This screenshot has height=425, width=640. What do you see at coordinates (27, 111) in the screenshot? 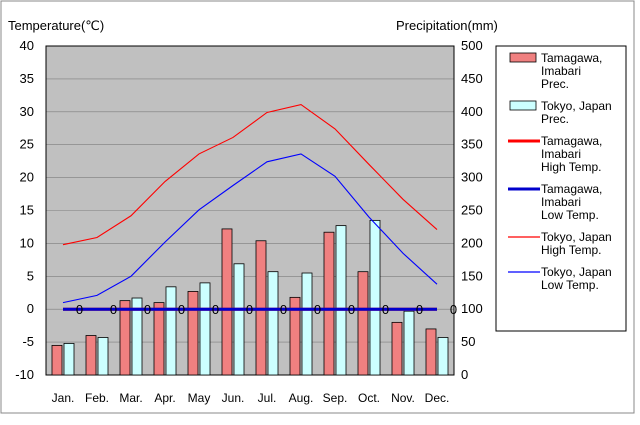
I see `left-tick-label: 30` at bounding box center [27, 111].